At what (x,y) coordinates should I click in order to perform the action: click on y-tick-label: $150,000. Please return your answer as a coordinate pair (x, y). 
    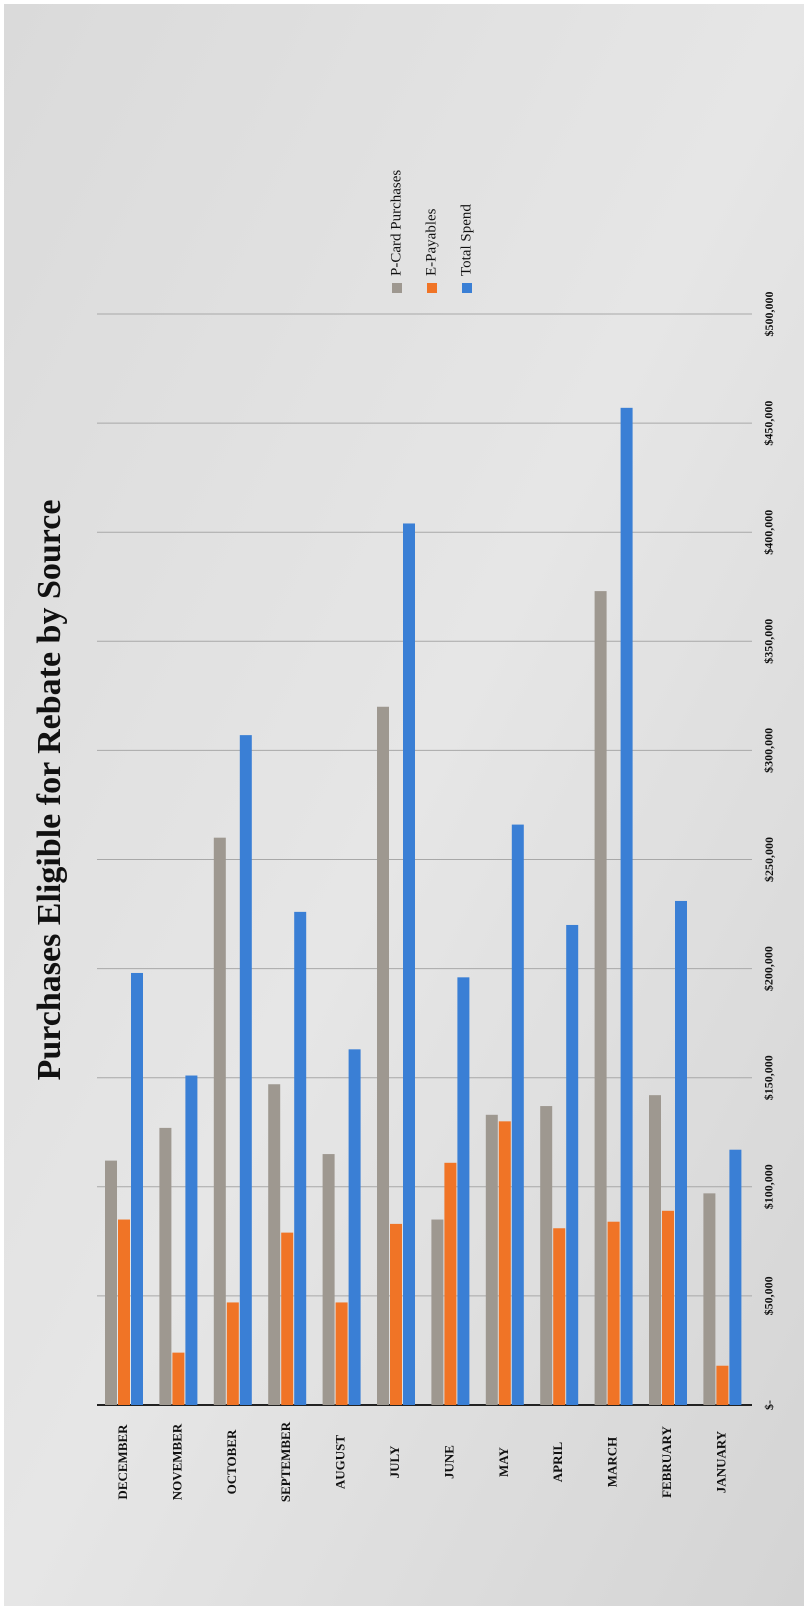
    Looking at the image, I should click on (769, 1077).